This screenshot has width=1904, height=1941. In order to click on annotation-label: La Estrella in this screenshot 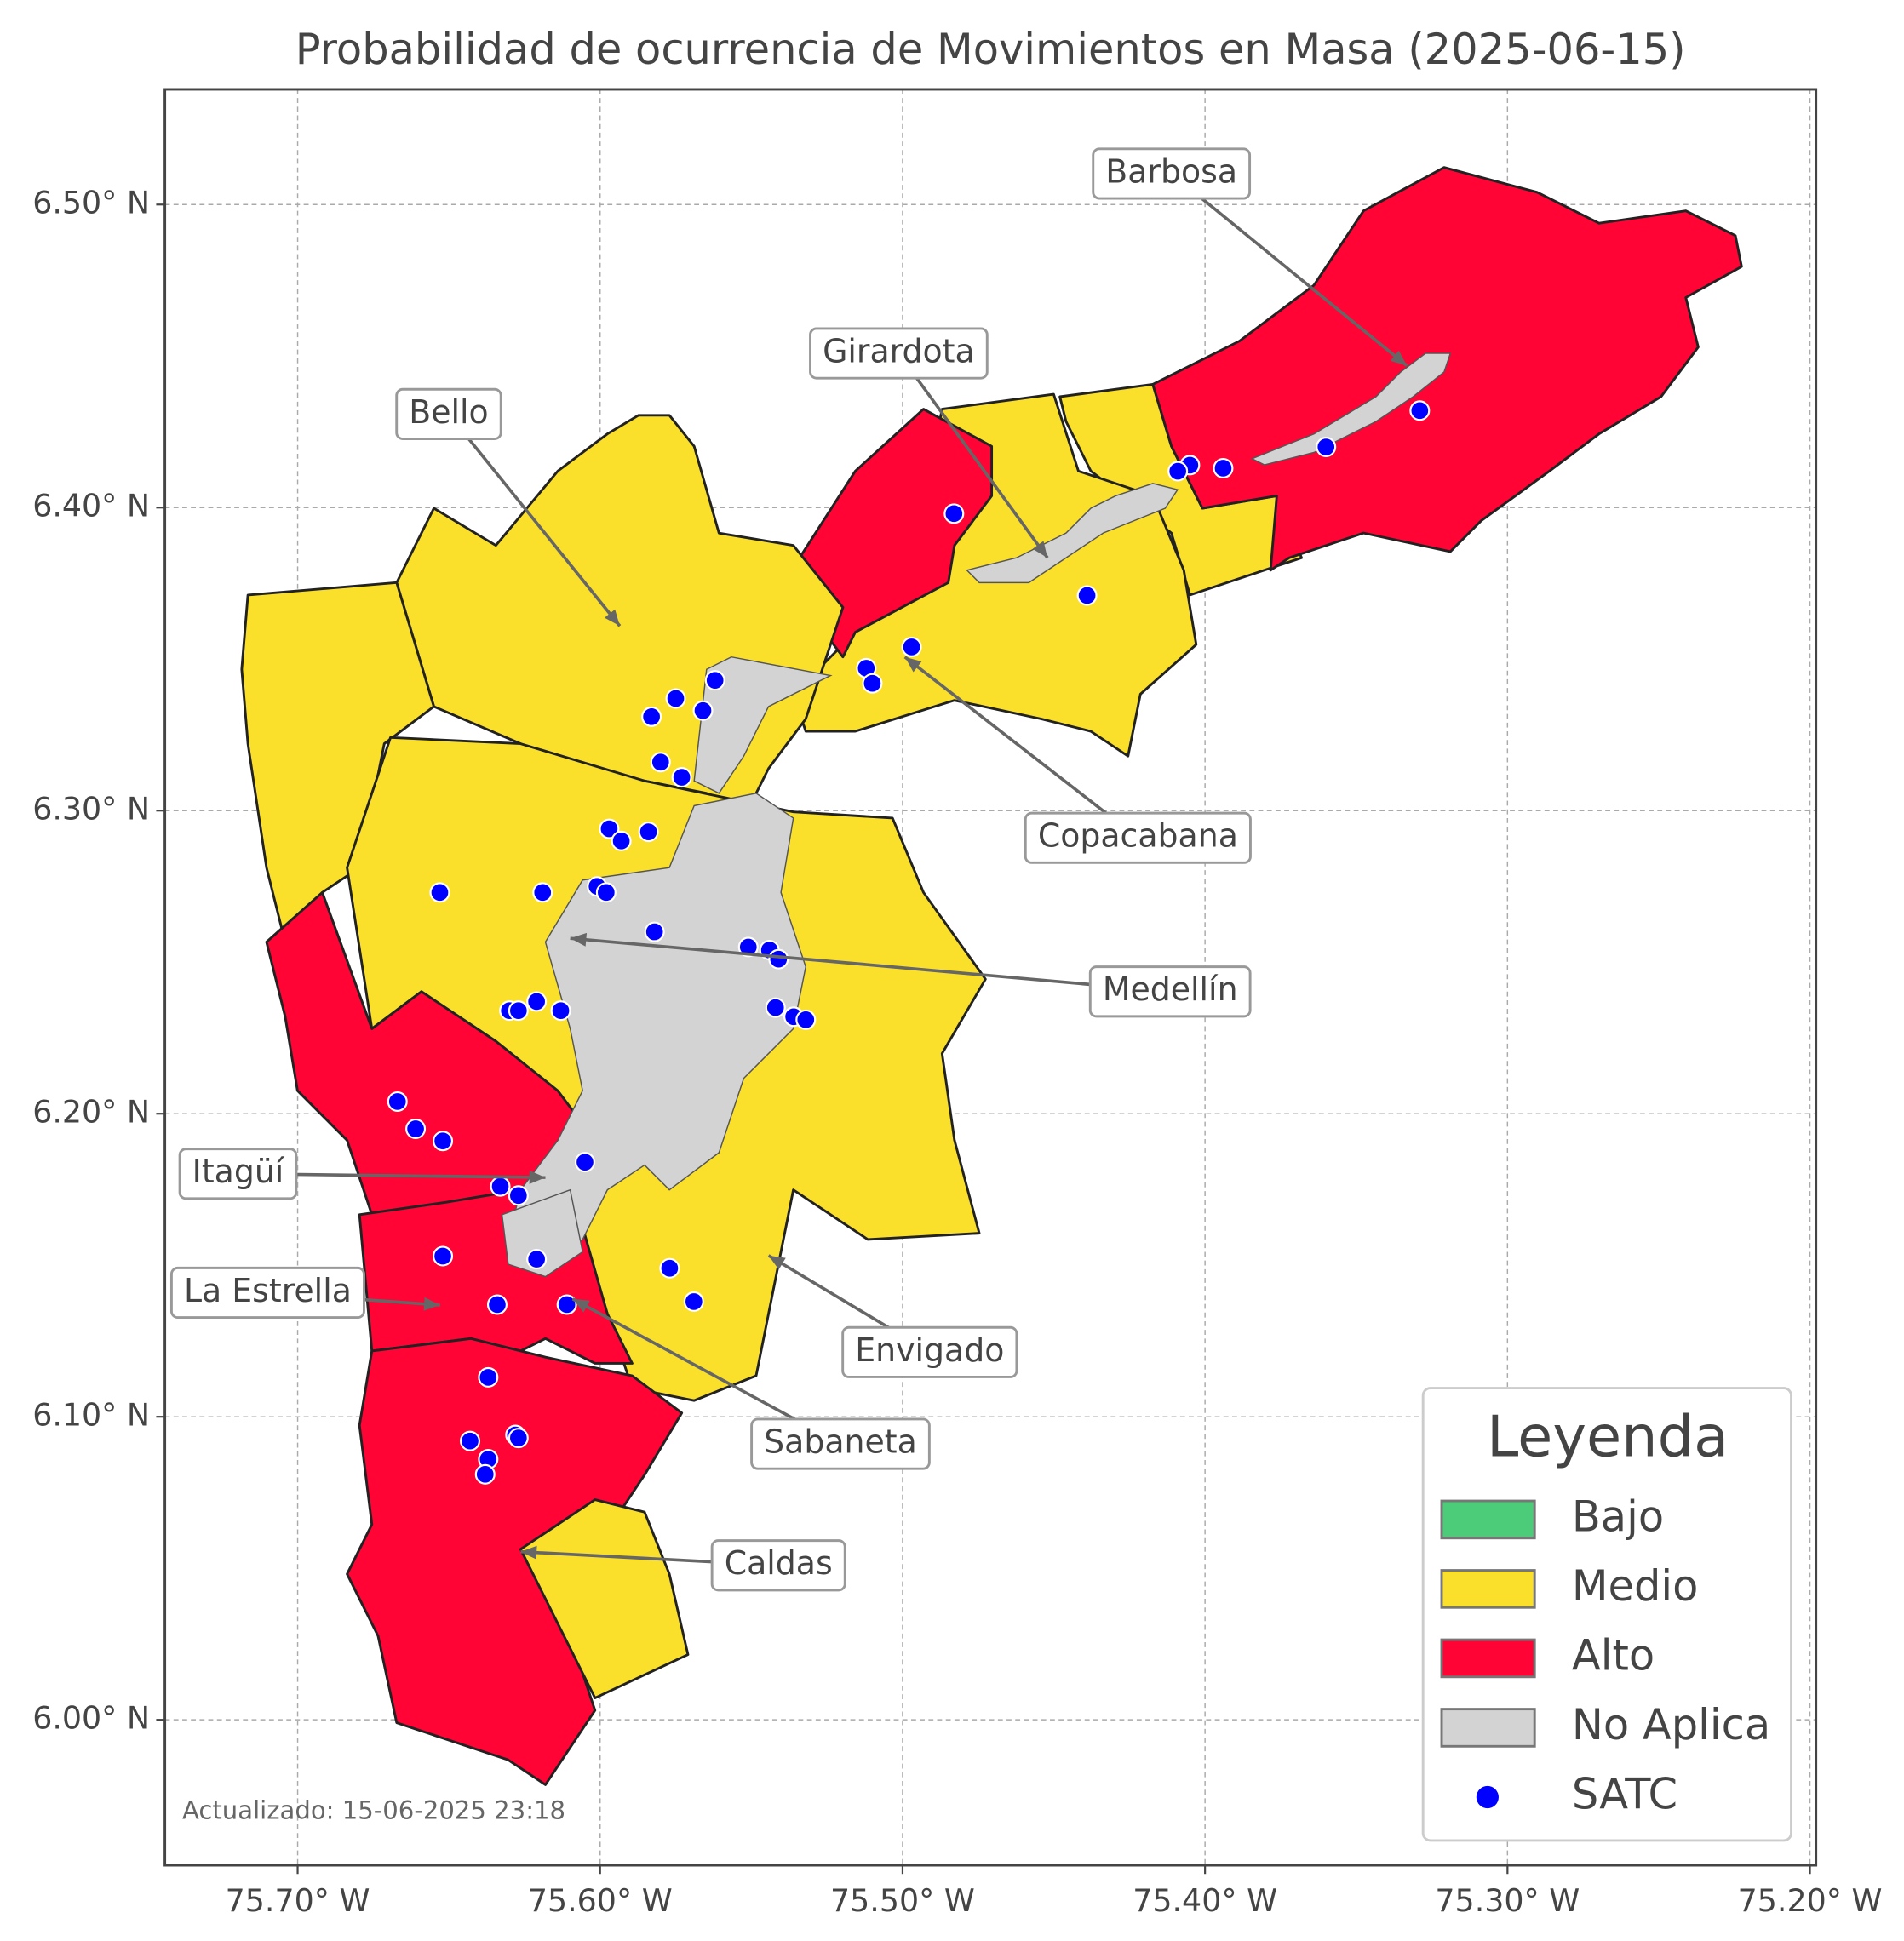, I will do `click(268, 1290)`.